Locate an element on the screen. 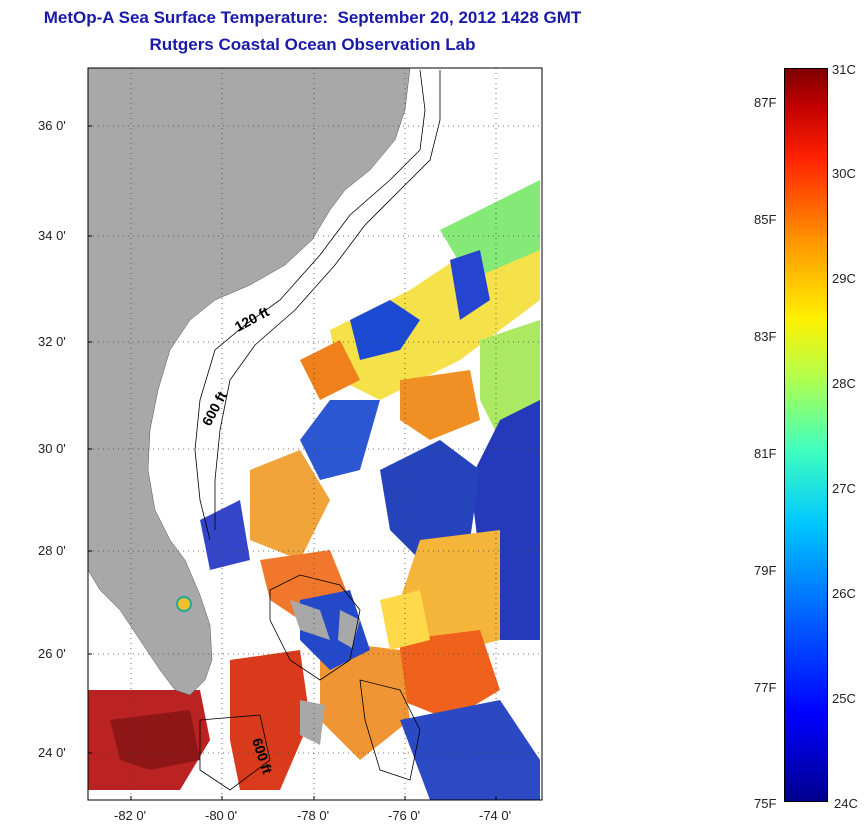  colorbar-celsius-label: 29C is located at coordinates (844, 278).